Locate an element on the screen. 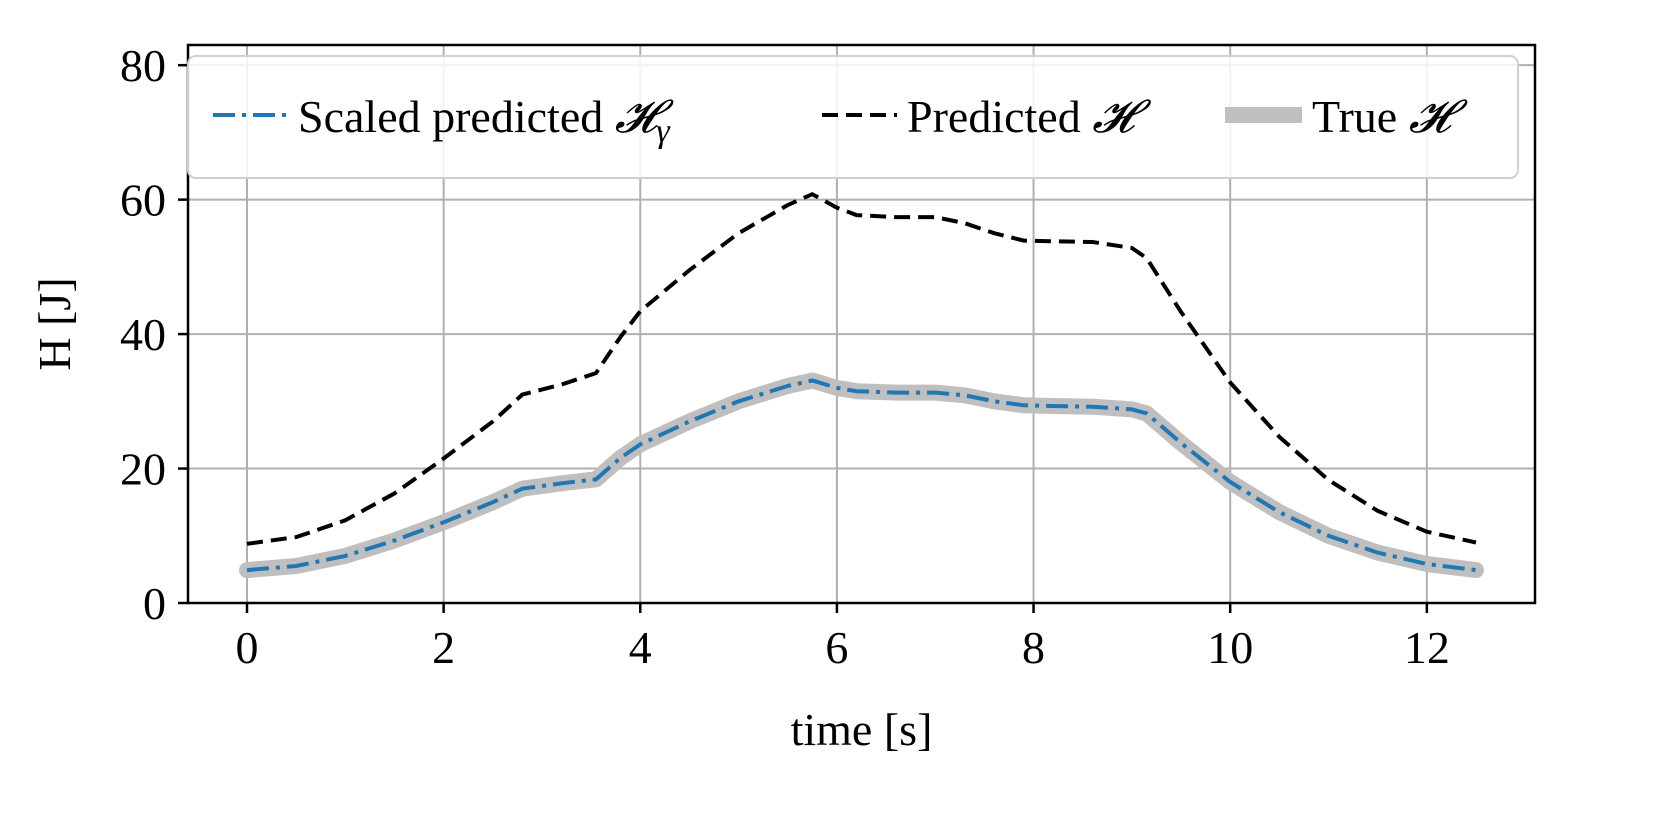  legend-label-true: True 𝓗 is located at coordinates (1390, 116).